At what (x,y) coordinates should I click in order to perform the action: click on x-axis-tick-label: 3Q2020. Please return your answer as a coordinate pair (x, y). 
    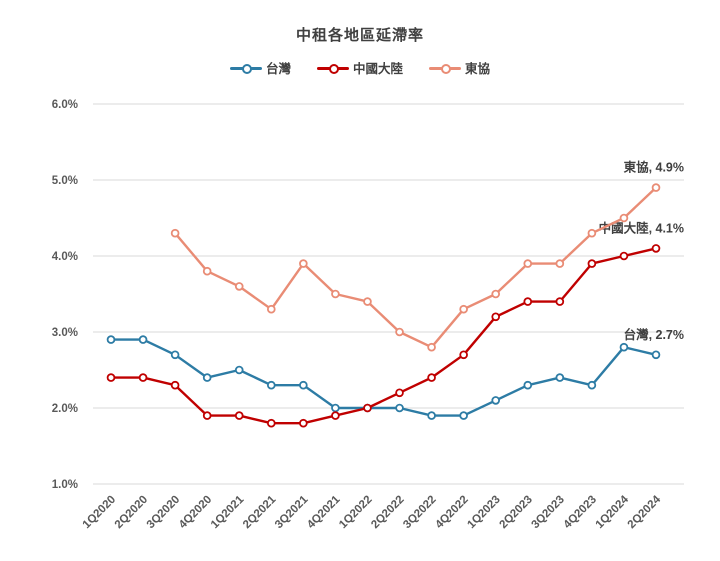
    Looking at the image, I should click on (163, 512).